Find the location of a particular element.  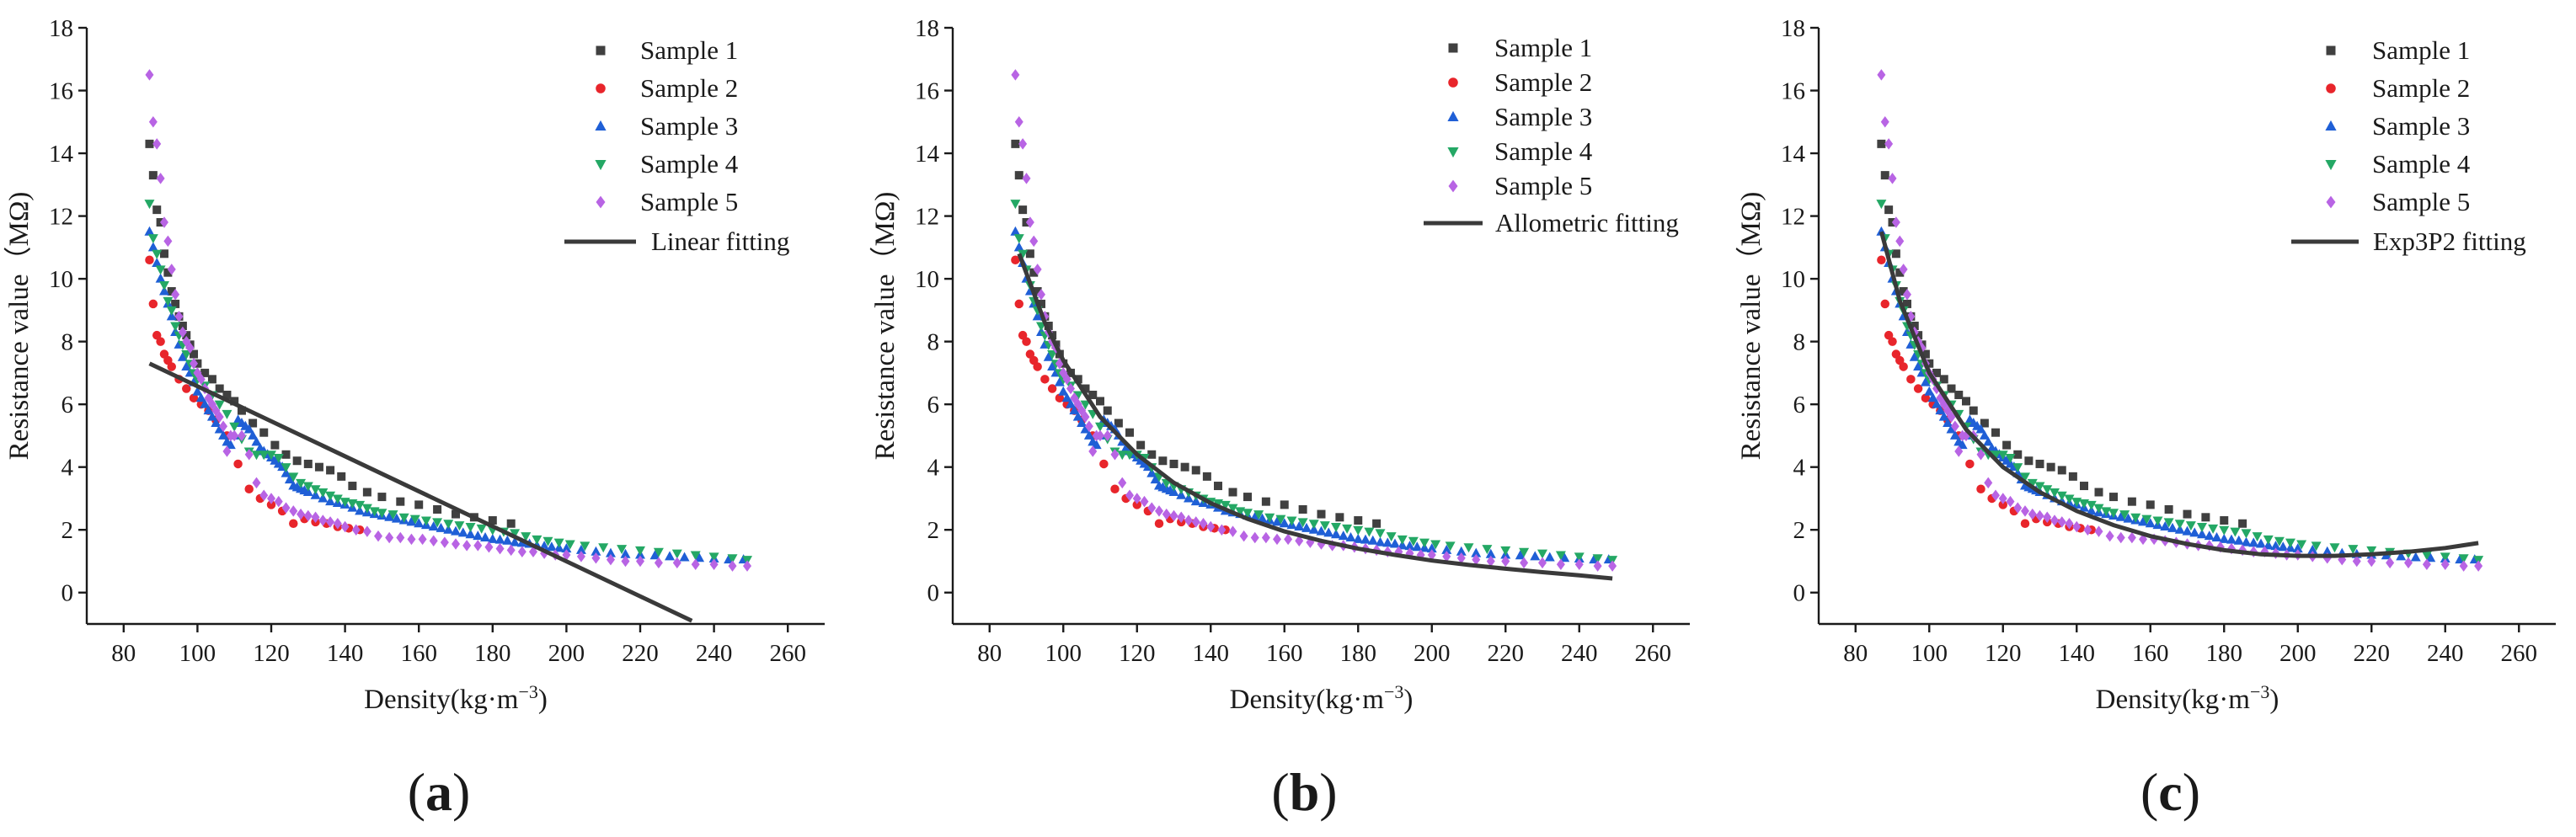

fit-curve is located at coordinates (2179, 394).